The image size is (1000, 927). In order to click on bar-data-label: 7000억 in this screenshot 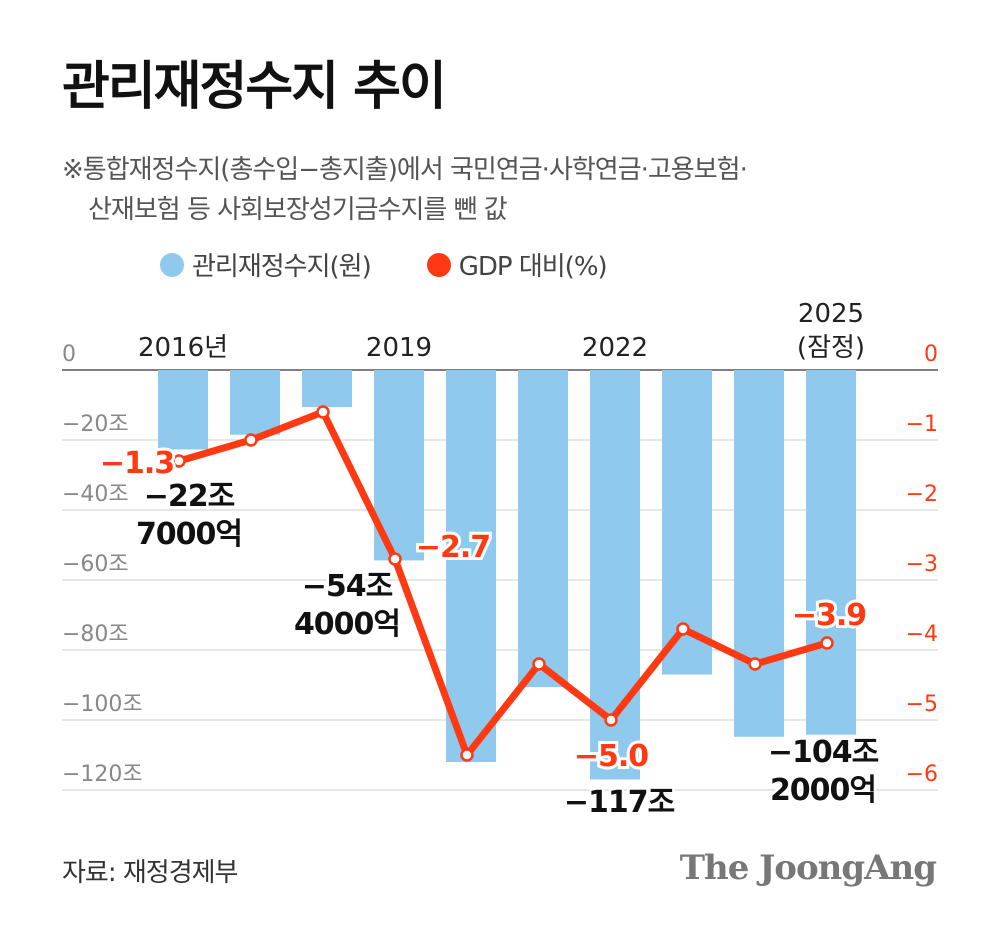, I will do `click(189, 534)`.